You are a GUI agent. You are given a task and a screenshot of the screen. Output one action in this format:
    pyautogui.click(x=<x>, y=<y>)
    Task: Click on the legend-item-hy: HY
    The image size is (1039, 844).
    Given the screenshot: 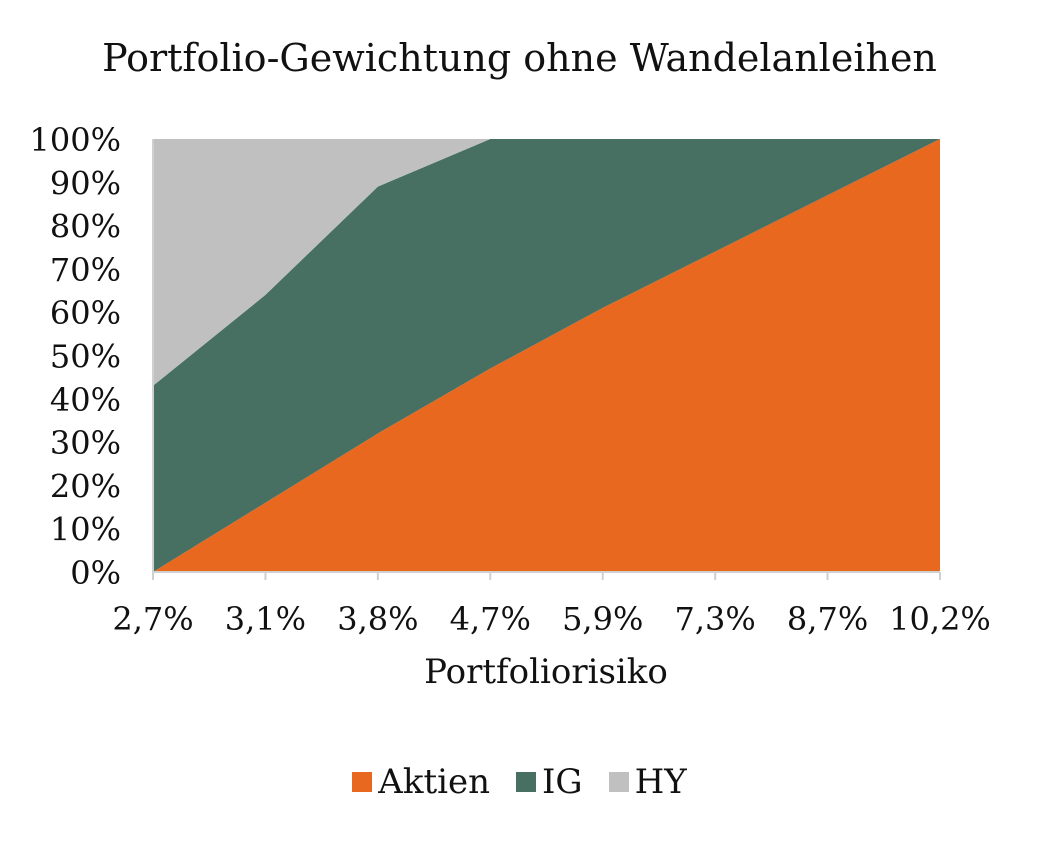 What is the action you would take?
    pyautogui.click(x=647, y=782)
    